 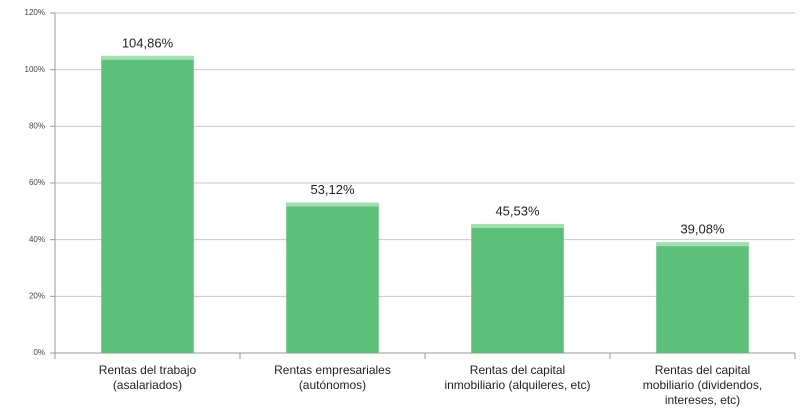 I want to click on y-tick-label: 120%, so click(x=35, y=12).